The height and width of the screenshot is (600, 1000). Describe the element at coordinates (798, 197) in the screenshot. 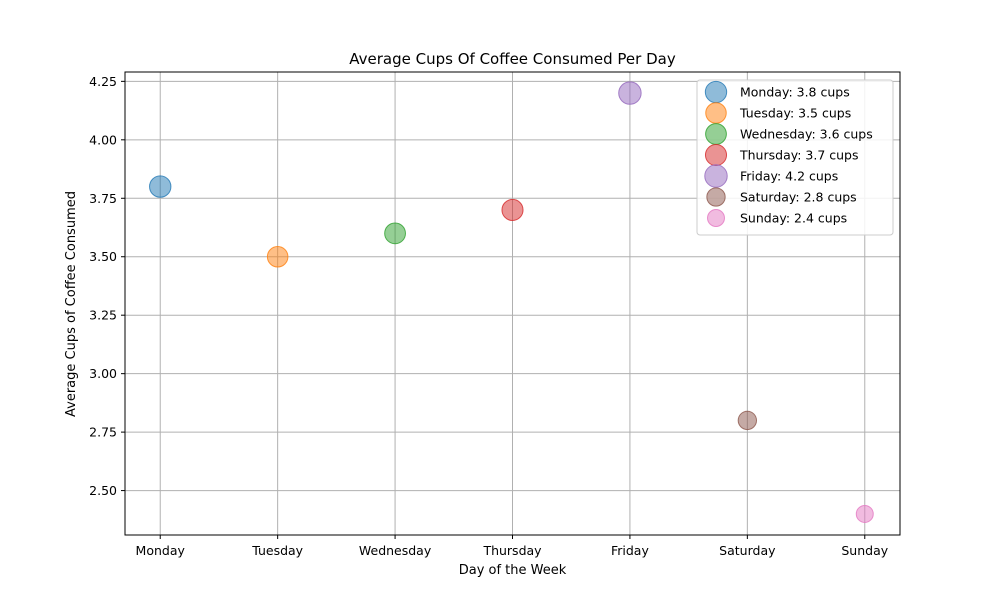

I see `legend-label: Saturday: 2.8 cups` at that location.